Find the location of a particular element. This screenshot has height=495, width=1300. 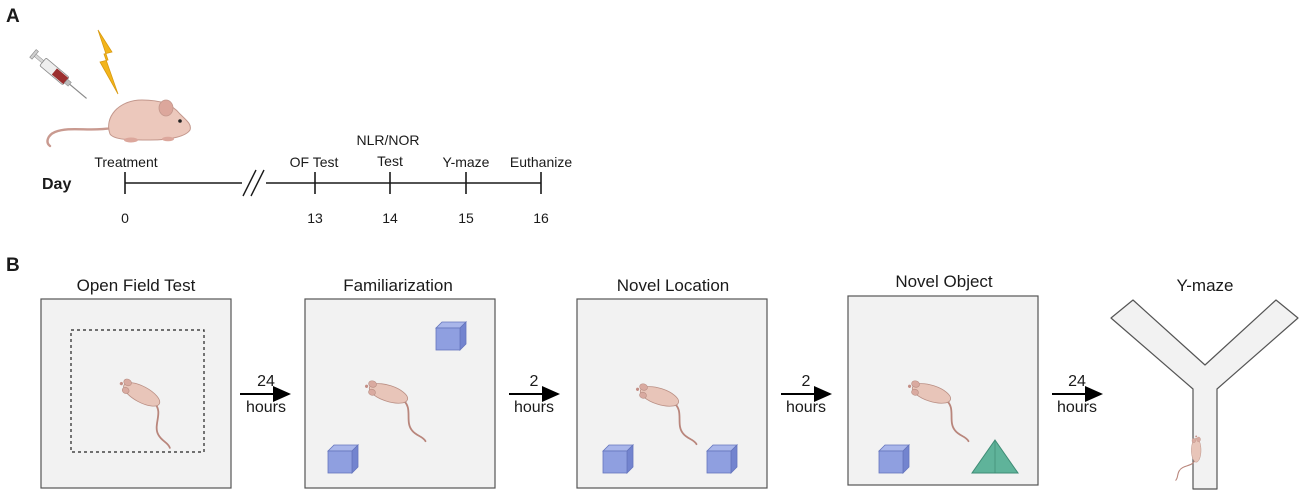

day-label: Day is located at coordinates (56, 184).